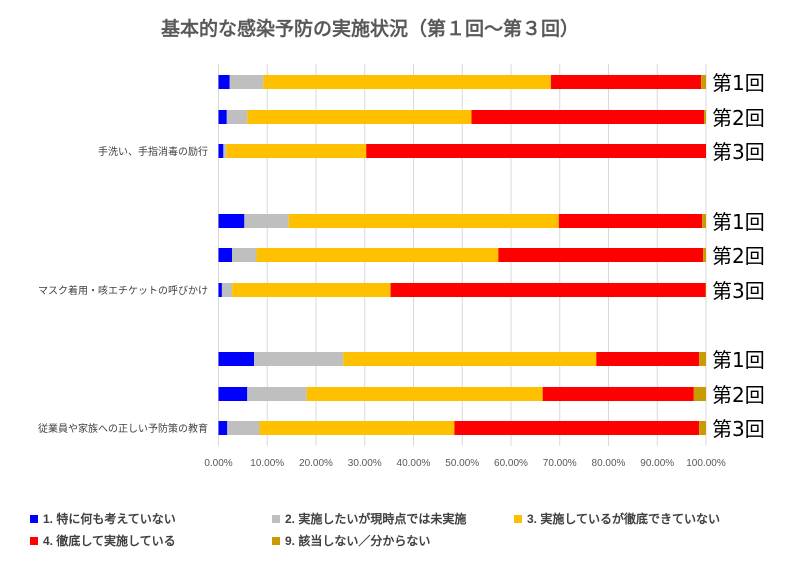 The width and height of the screenshot is (800, 564). What do you see at coordinates (123, 290) in the screenshot?
I see `category-label: マスク着用・咳エチケットの呼びかけ` at bounding box center [123, 290].